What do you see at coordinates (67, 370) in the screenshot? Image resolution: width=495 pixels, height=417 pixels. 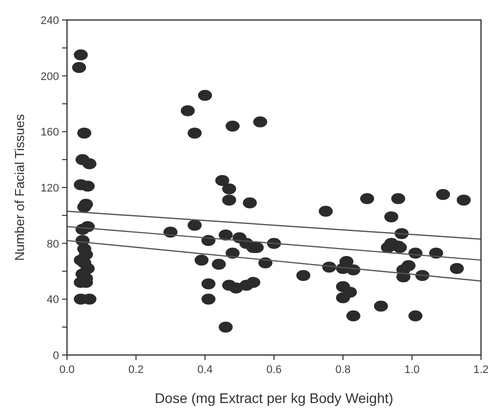 I see `x-tick-label: 0.0` at bounding box center [67, 370].